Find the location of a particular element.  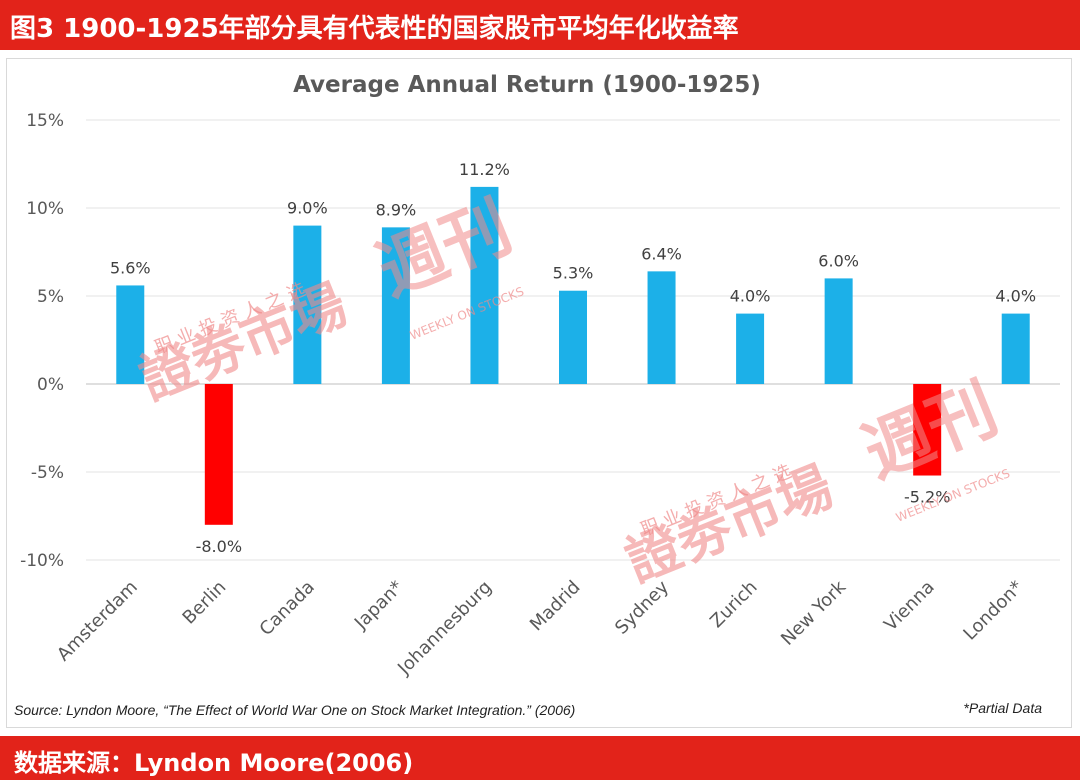

y-tick-label: 0% is located at coordinates (50, 385).